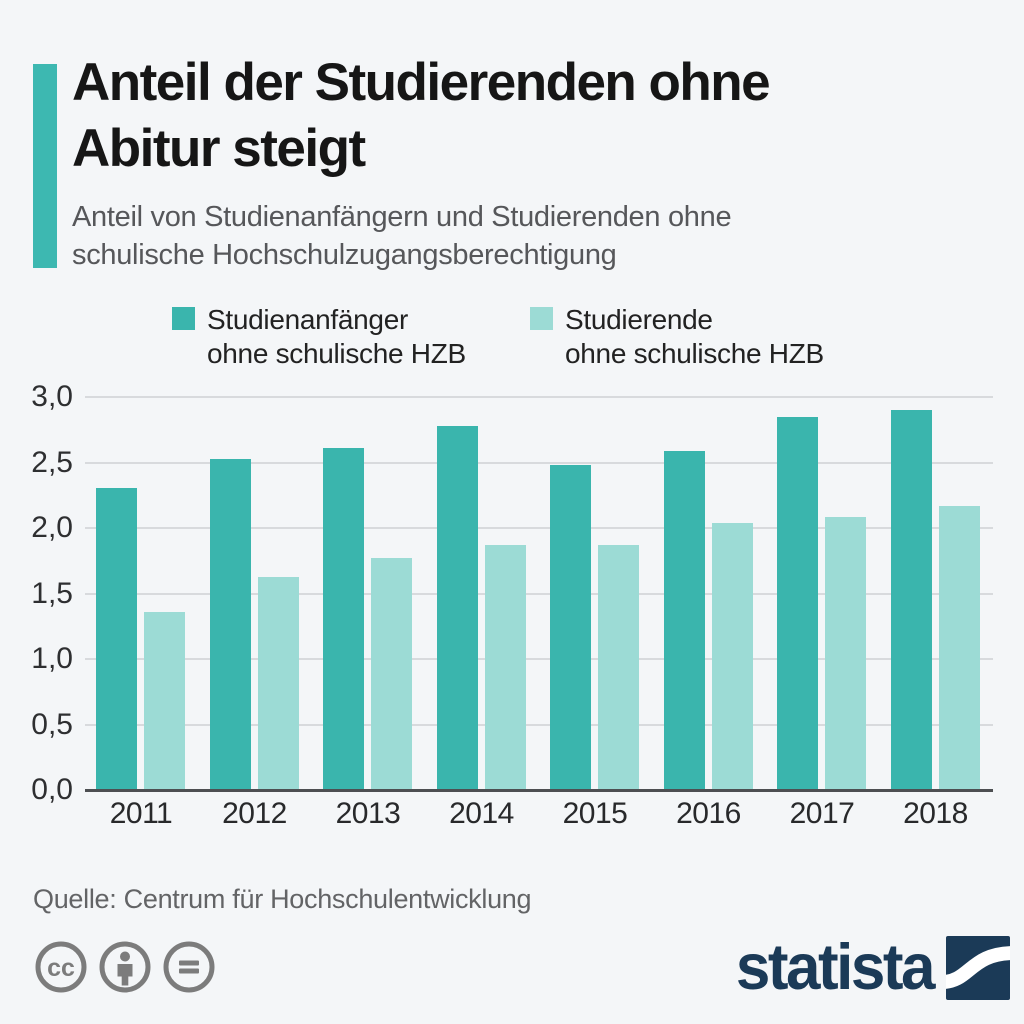  I want to click on gridline-2,5, so click(539, 462).